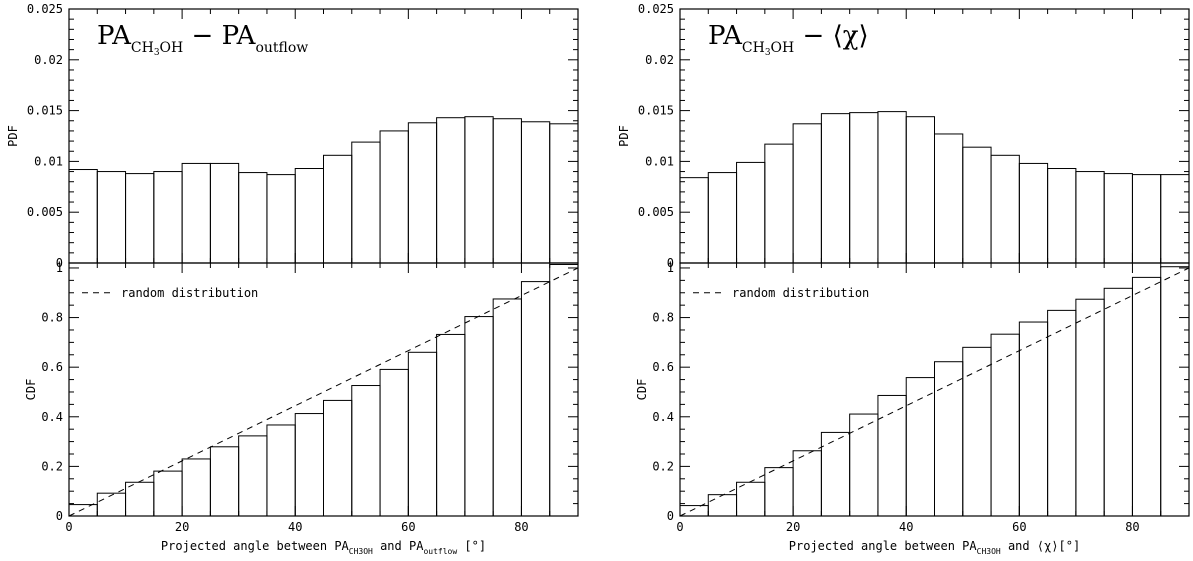 The image size is (1193, 561). What do you see at coordinates (48, 60) in the screenshot?
I see `pdf-y-tick-label: 0.02` at bounding box center [48, 60].